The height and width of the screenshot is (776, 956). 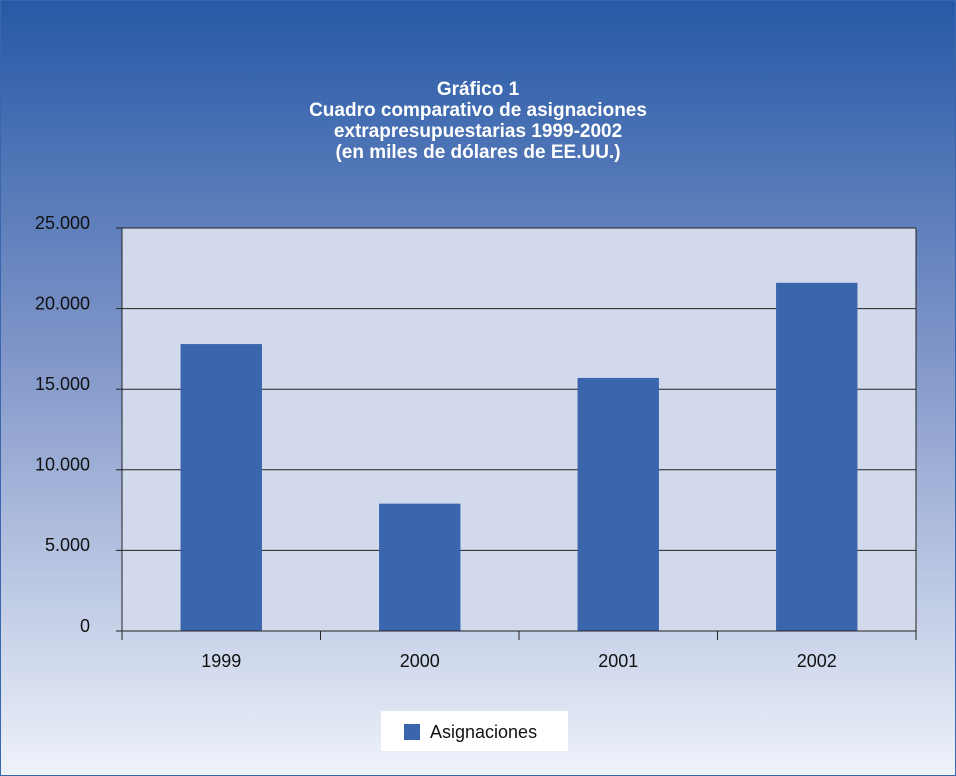 I want to click on x-tick-label: 2000, so click(x=420, y=661).